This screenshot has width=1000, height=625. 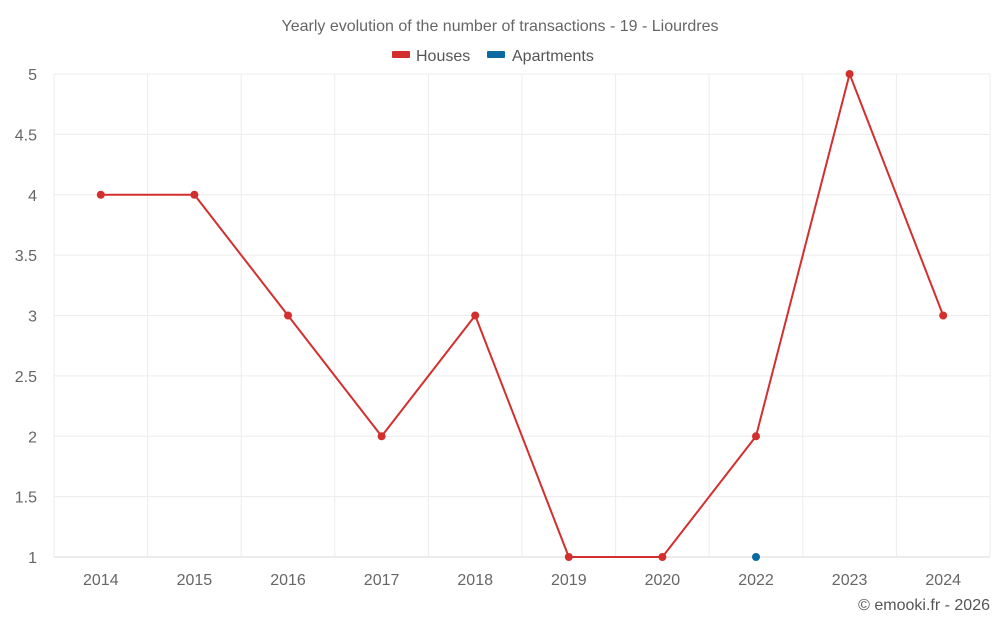 What do you see at coordinates (26, 317) in the screenshot?
I see `y-axis: 1 1.5 2 2.5 3 3.5 4 4.5 5` at bounding box center [26, 317].